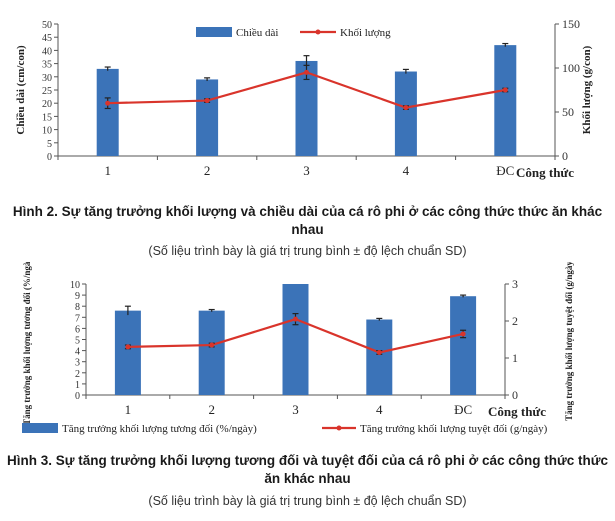 This screenshot has width=615, height=521. Describe the element at coordinates (47, 25) in the screenshot. I see `left-axis-tick-label: 50` at that location.